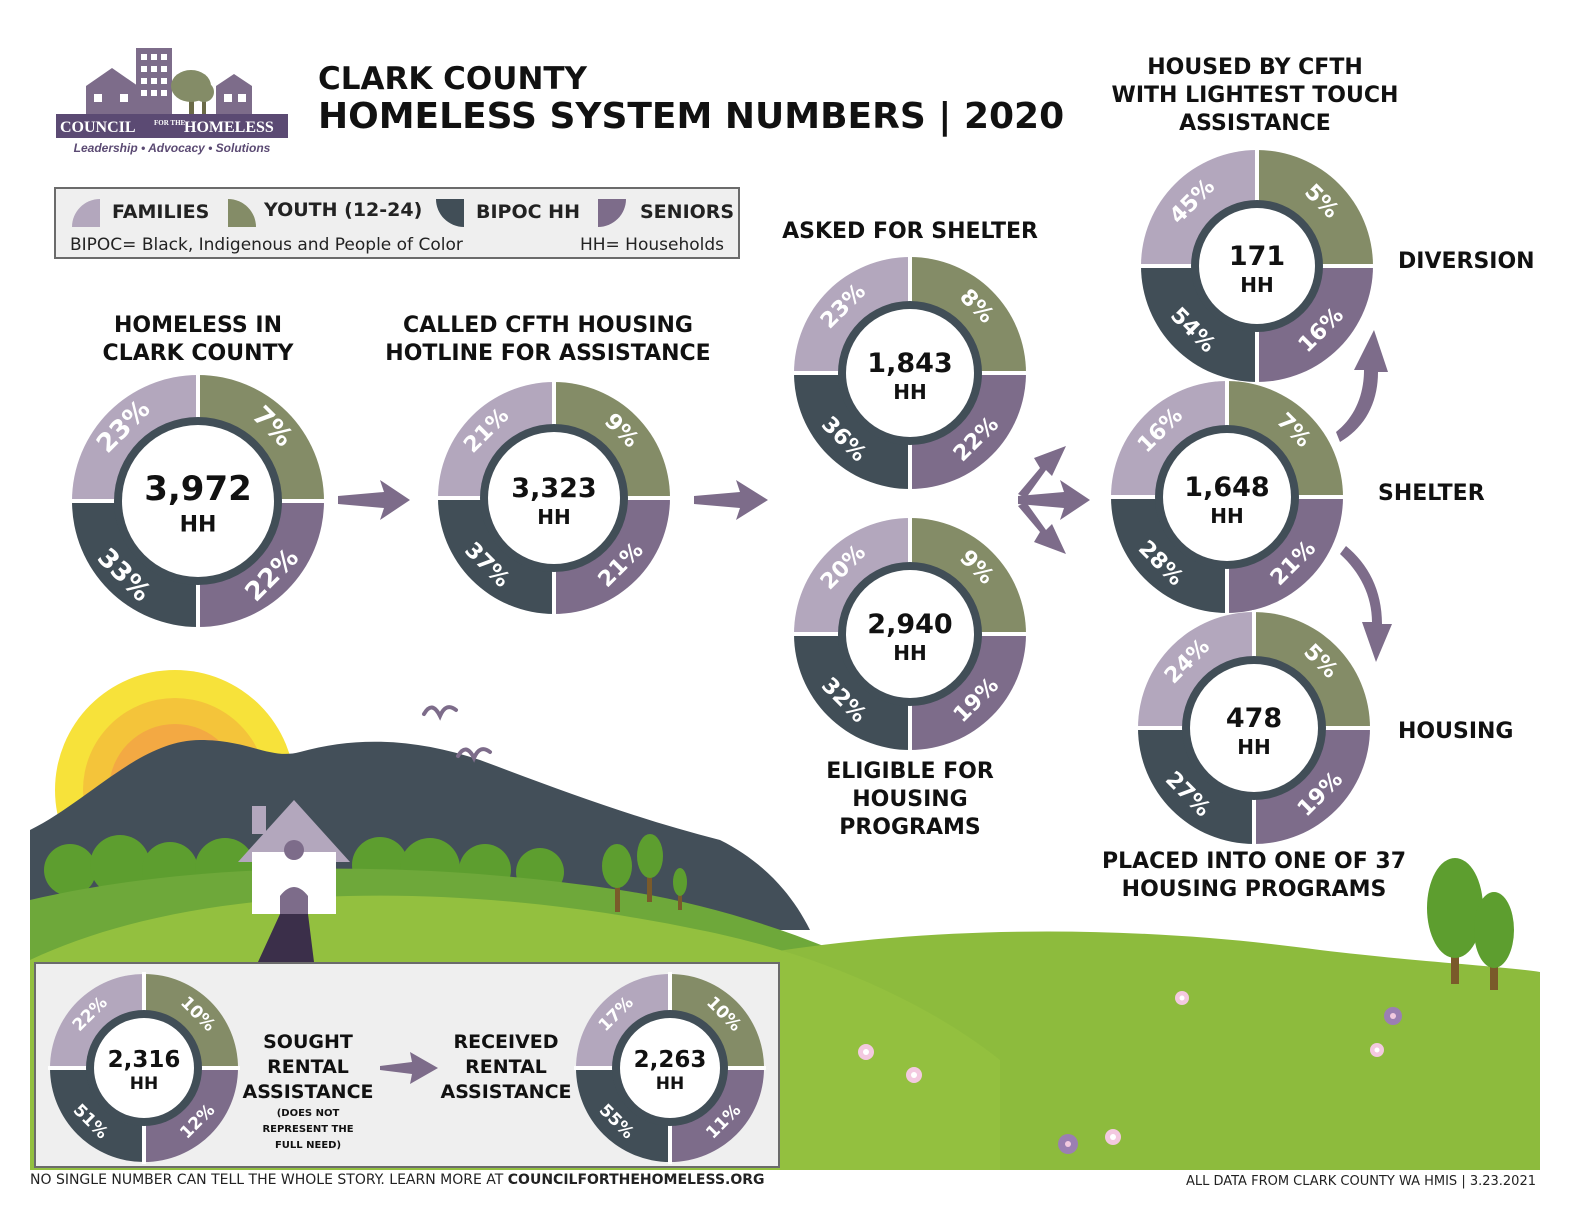  What do you see at coordinates (910, 799) in the screenshot?
I see `chart-title-eligible-line-2: HOUSING` at bounding box center [910, 799].